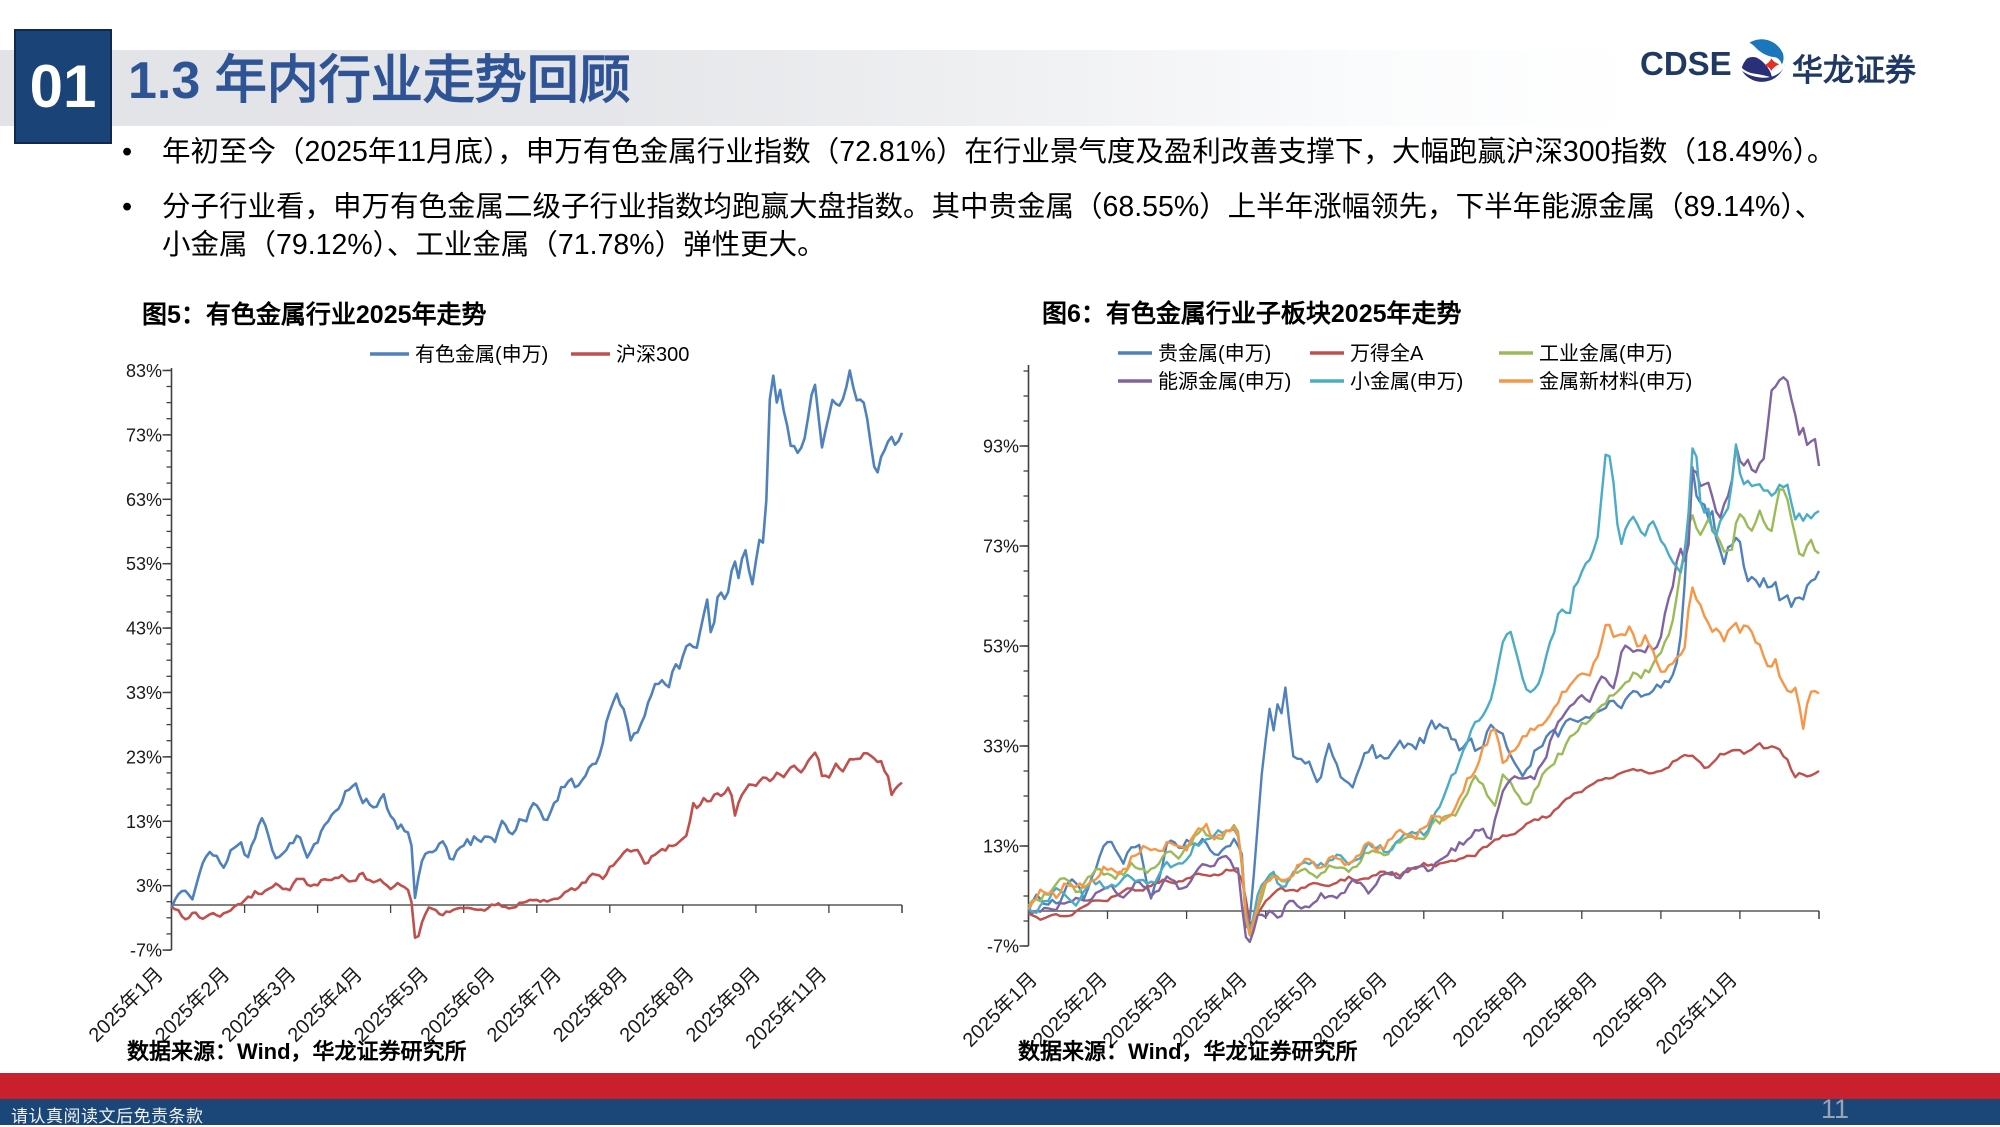 This screenshot has height=1127, width=2000. What do you see at coordinates (314, 314) in the screenshot?
I see `svg-text: 图5：有色金属行业2025年走势` at bounding box center [314, 314].